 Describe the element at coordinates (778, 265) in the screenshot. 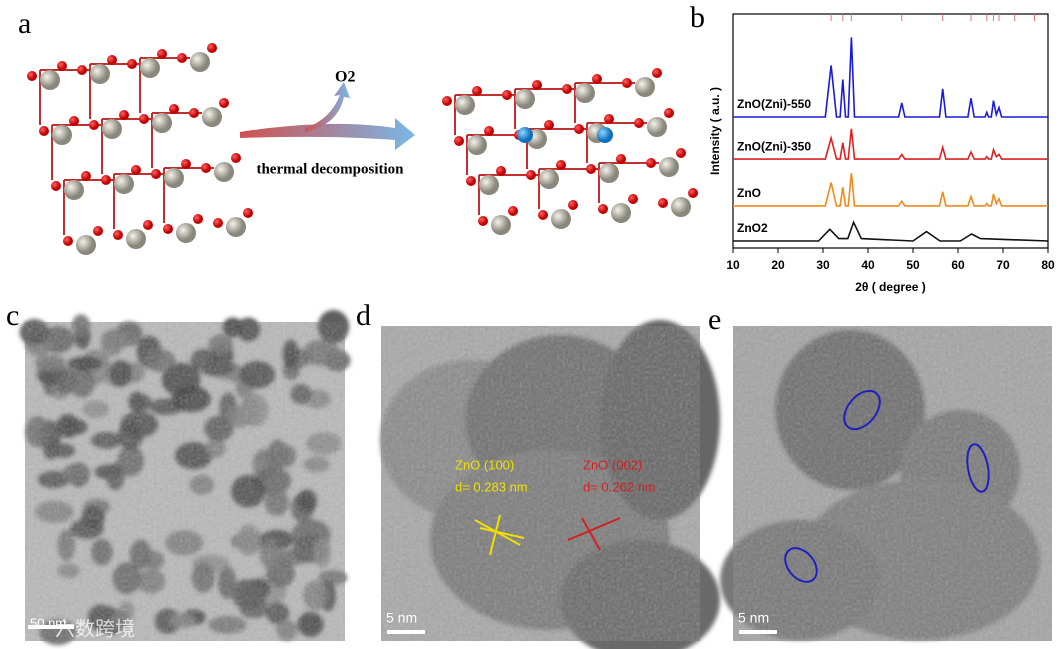

I see `x-tick-label: 20` at that location.